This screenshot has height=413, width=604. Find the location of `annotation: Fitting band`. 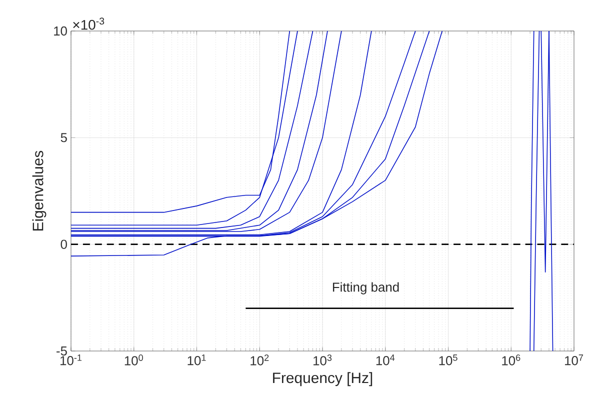

annotation: Fitting band is located at coordinates (365, 288).